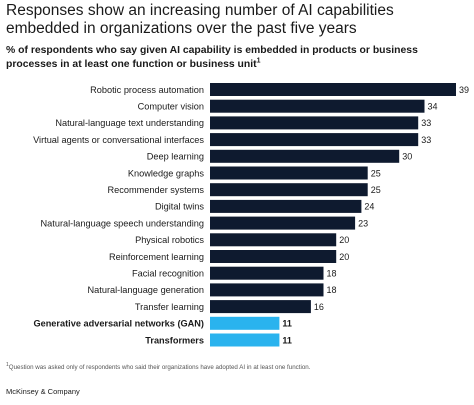 The image size is (474, 405). Describe the element at coordinates (156, 257) in the screenshot. I see `category-label: Reinforcement learning` at that location.